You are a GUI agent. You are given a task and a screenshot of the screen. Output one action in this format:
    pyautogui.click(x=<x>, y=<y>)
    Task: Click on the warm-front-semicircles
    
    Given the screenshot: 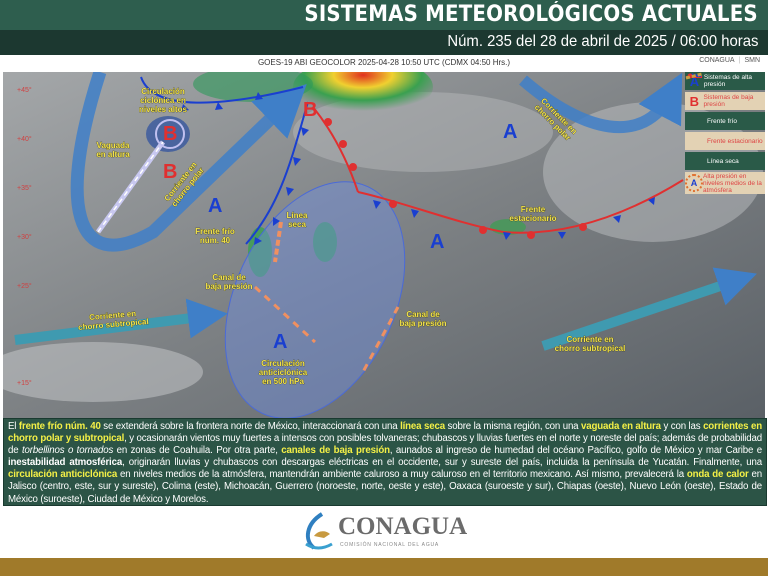 What is the action you would take?
    pyautogui.click(x=340, y=144)
    